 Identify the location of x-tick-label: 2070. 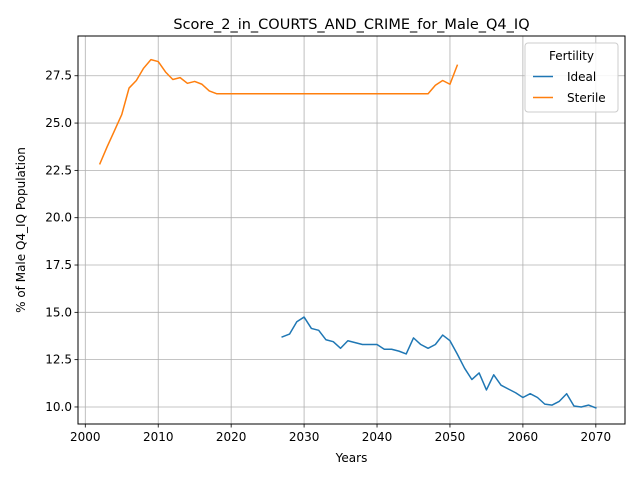
(596, 437).